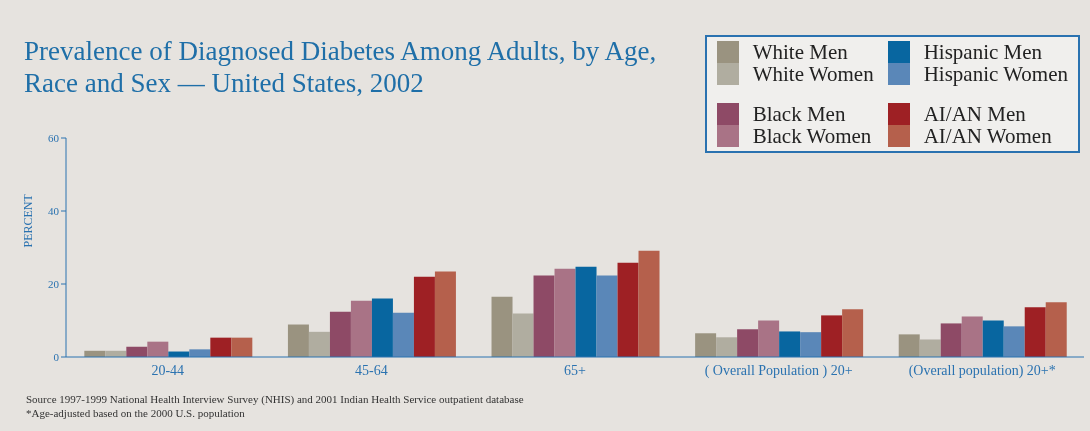 The height and width of the screenshot is (431, 1090). What do you see at coordinates (982, 370) in the screenshot?
I see `x-tick-label: (Overall population) 20+*` at bounding box center [982, 370].